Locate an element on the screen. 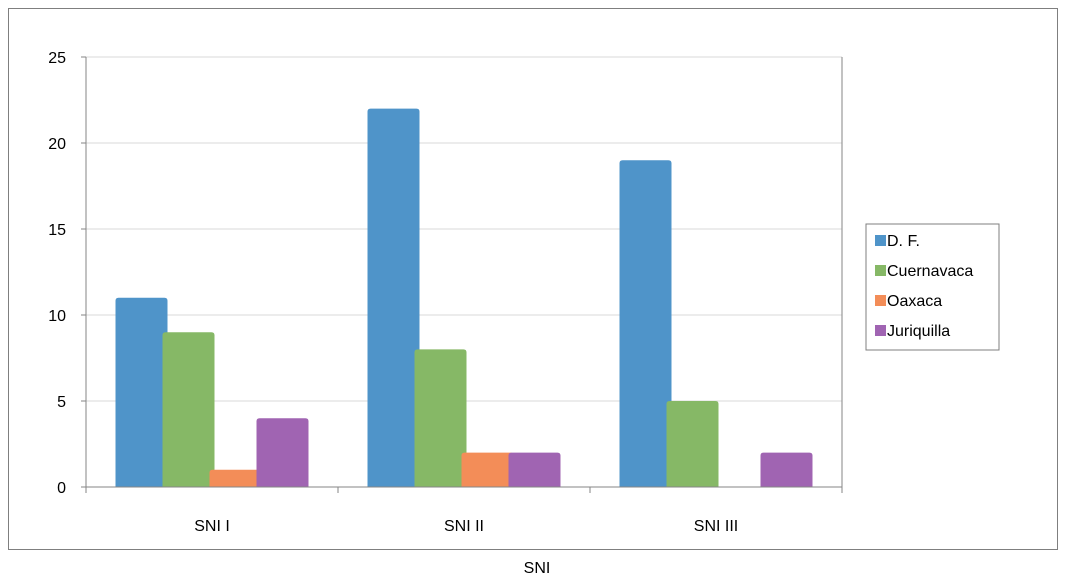 This screenshot has height=579, width=1066. y-tick-label: 5 is located at coordinates (61, 402).